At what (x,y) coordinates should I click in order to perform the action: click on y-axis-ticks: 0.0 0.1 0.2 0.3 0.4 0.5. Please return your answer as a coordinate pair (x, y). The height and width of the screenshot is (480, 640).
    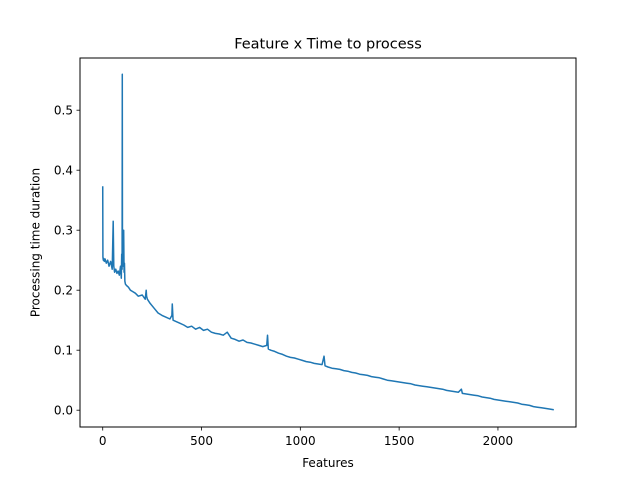
    Looking at the image, I should click on (67, 260).